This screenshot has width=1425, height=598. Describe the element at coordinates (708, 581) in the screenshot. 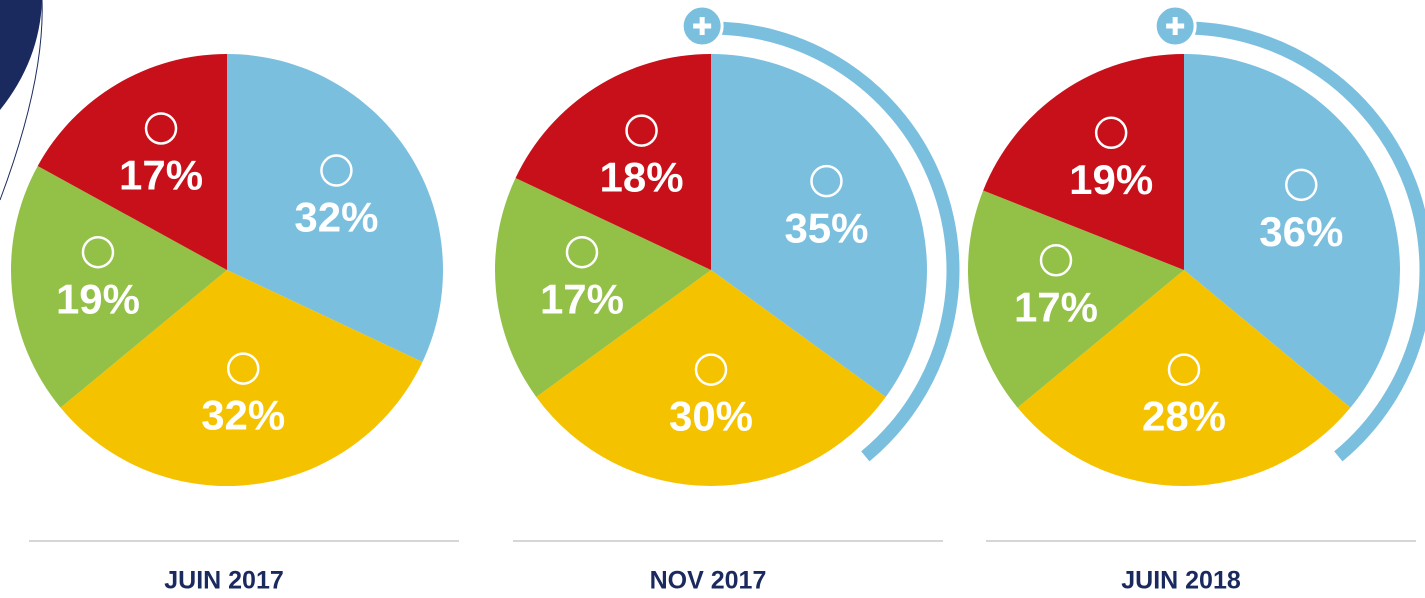

I see `chart-title: NOV 2017` at that location.